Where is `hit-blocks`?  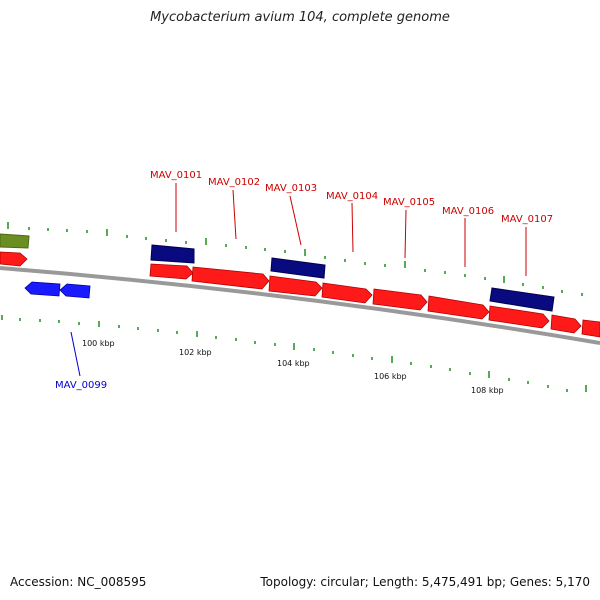 hit-blocks is located at coordinates (352, 278).